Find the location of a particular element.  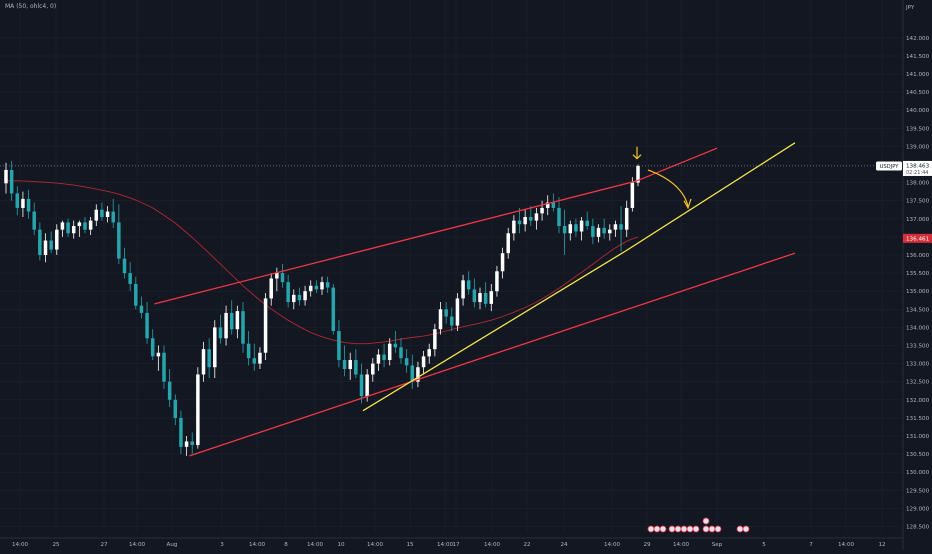

y-tick-label: 131.500 is located at coordinates (918, 419).